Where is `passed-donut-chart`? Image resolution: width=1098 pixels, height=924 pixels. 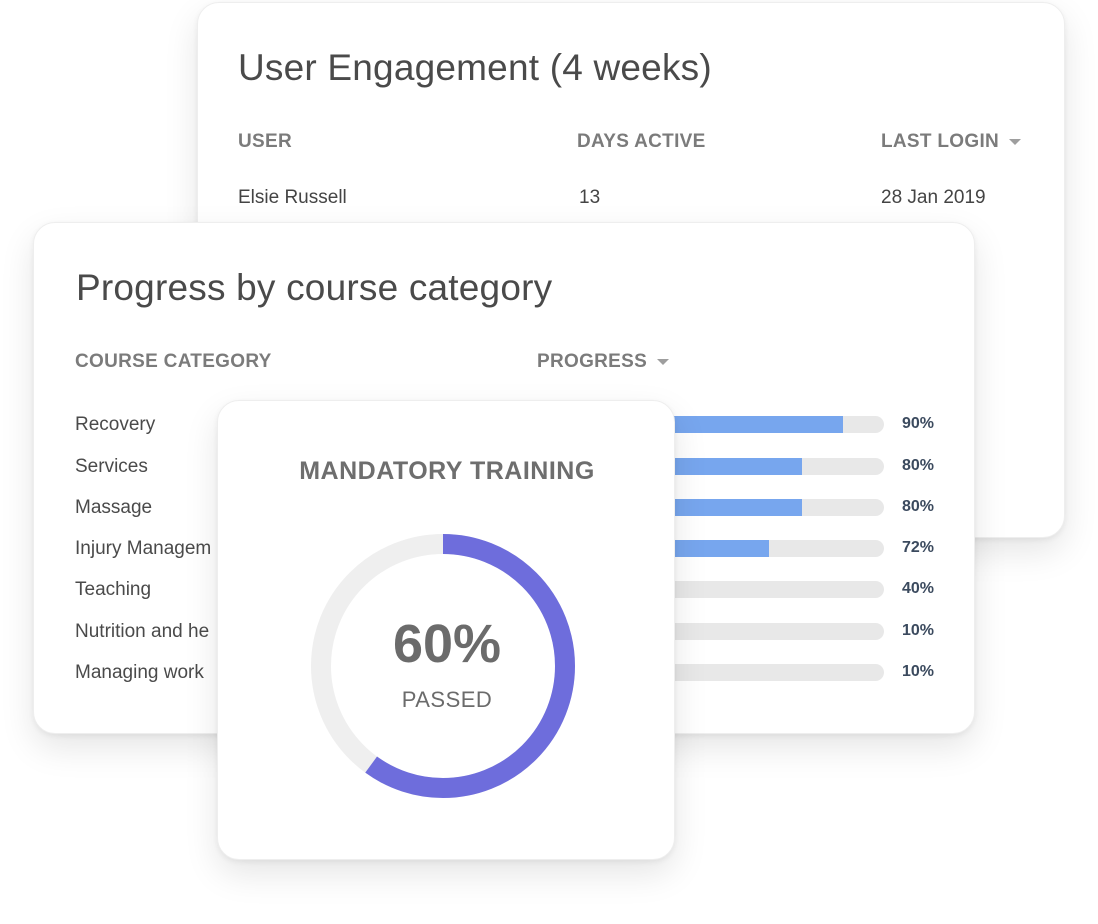 passed-donut-chart is located at coordinates (443, 666).